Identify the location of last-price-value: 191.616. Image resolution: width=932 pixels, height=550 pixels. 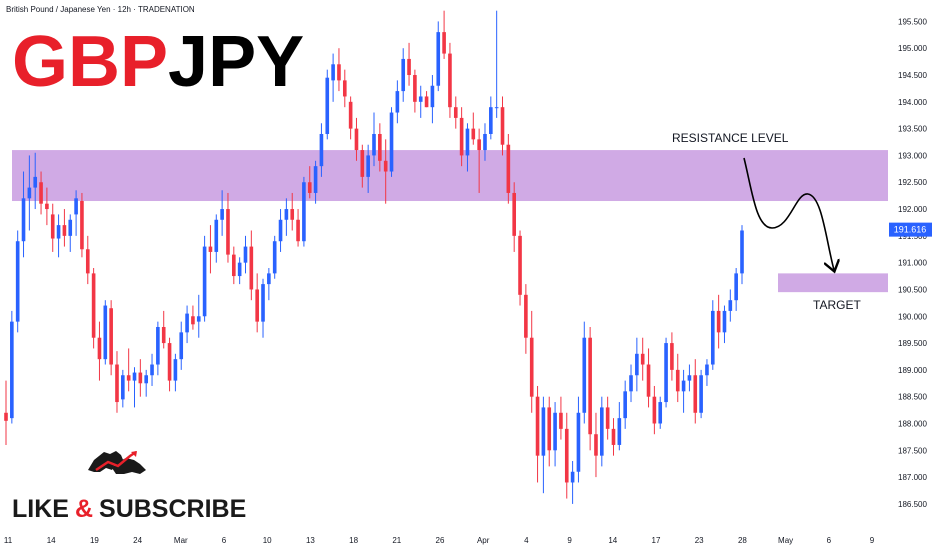
(910, 230).